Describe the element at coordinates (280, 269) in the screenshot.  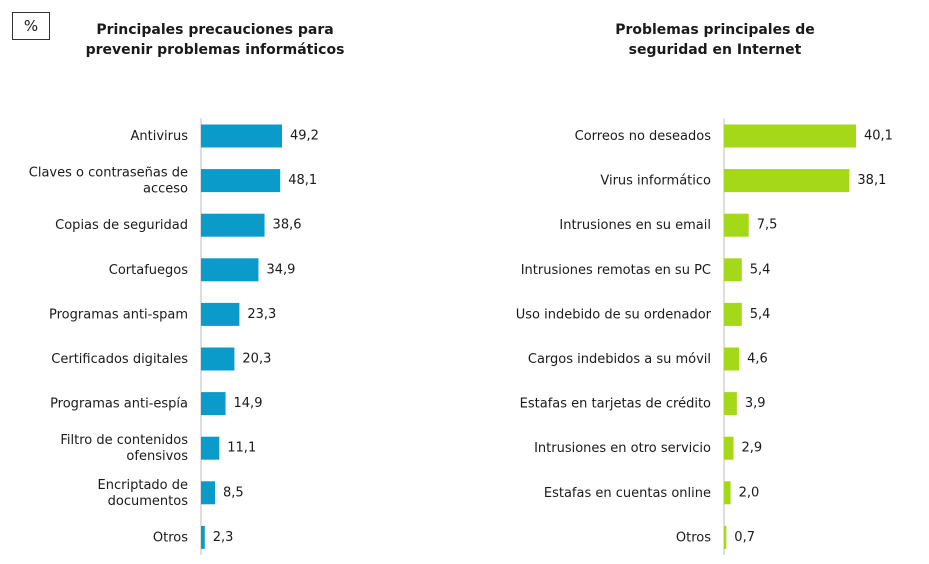
I see `value-label: 34,9` at that location.